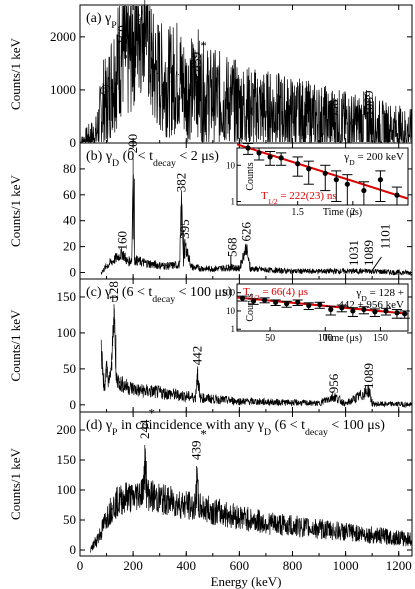 This screenshot has width=415, height=589. I want to click on inset-x-tick-label: 100, so click(325, 338).